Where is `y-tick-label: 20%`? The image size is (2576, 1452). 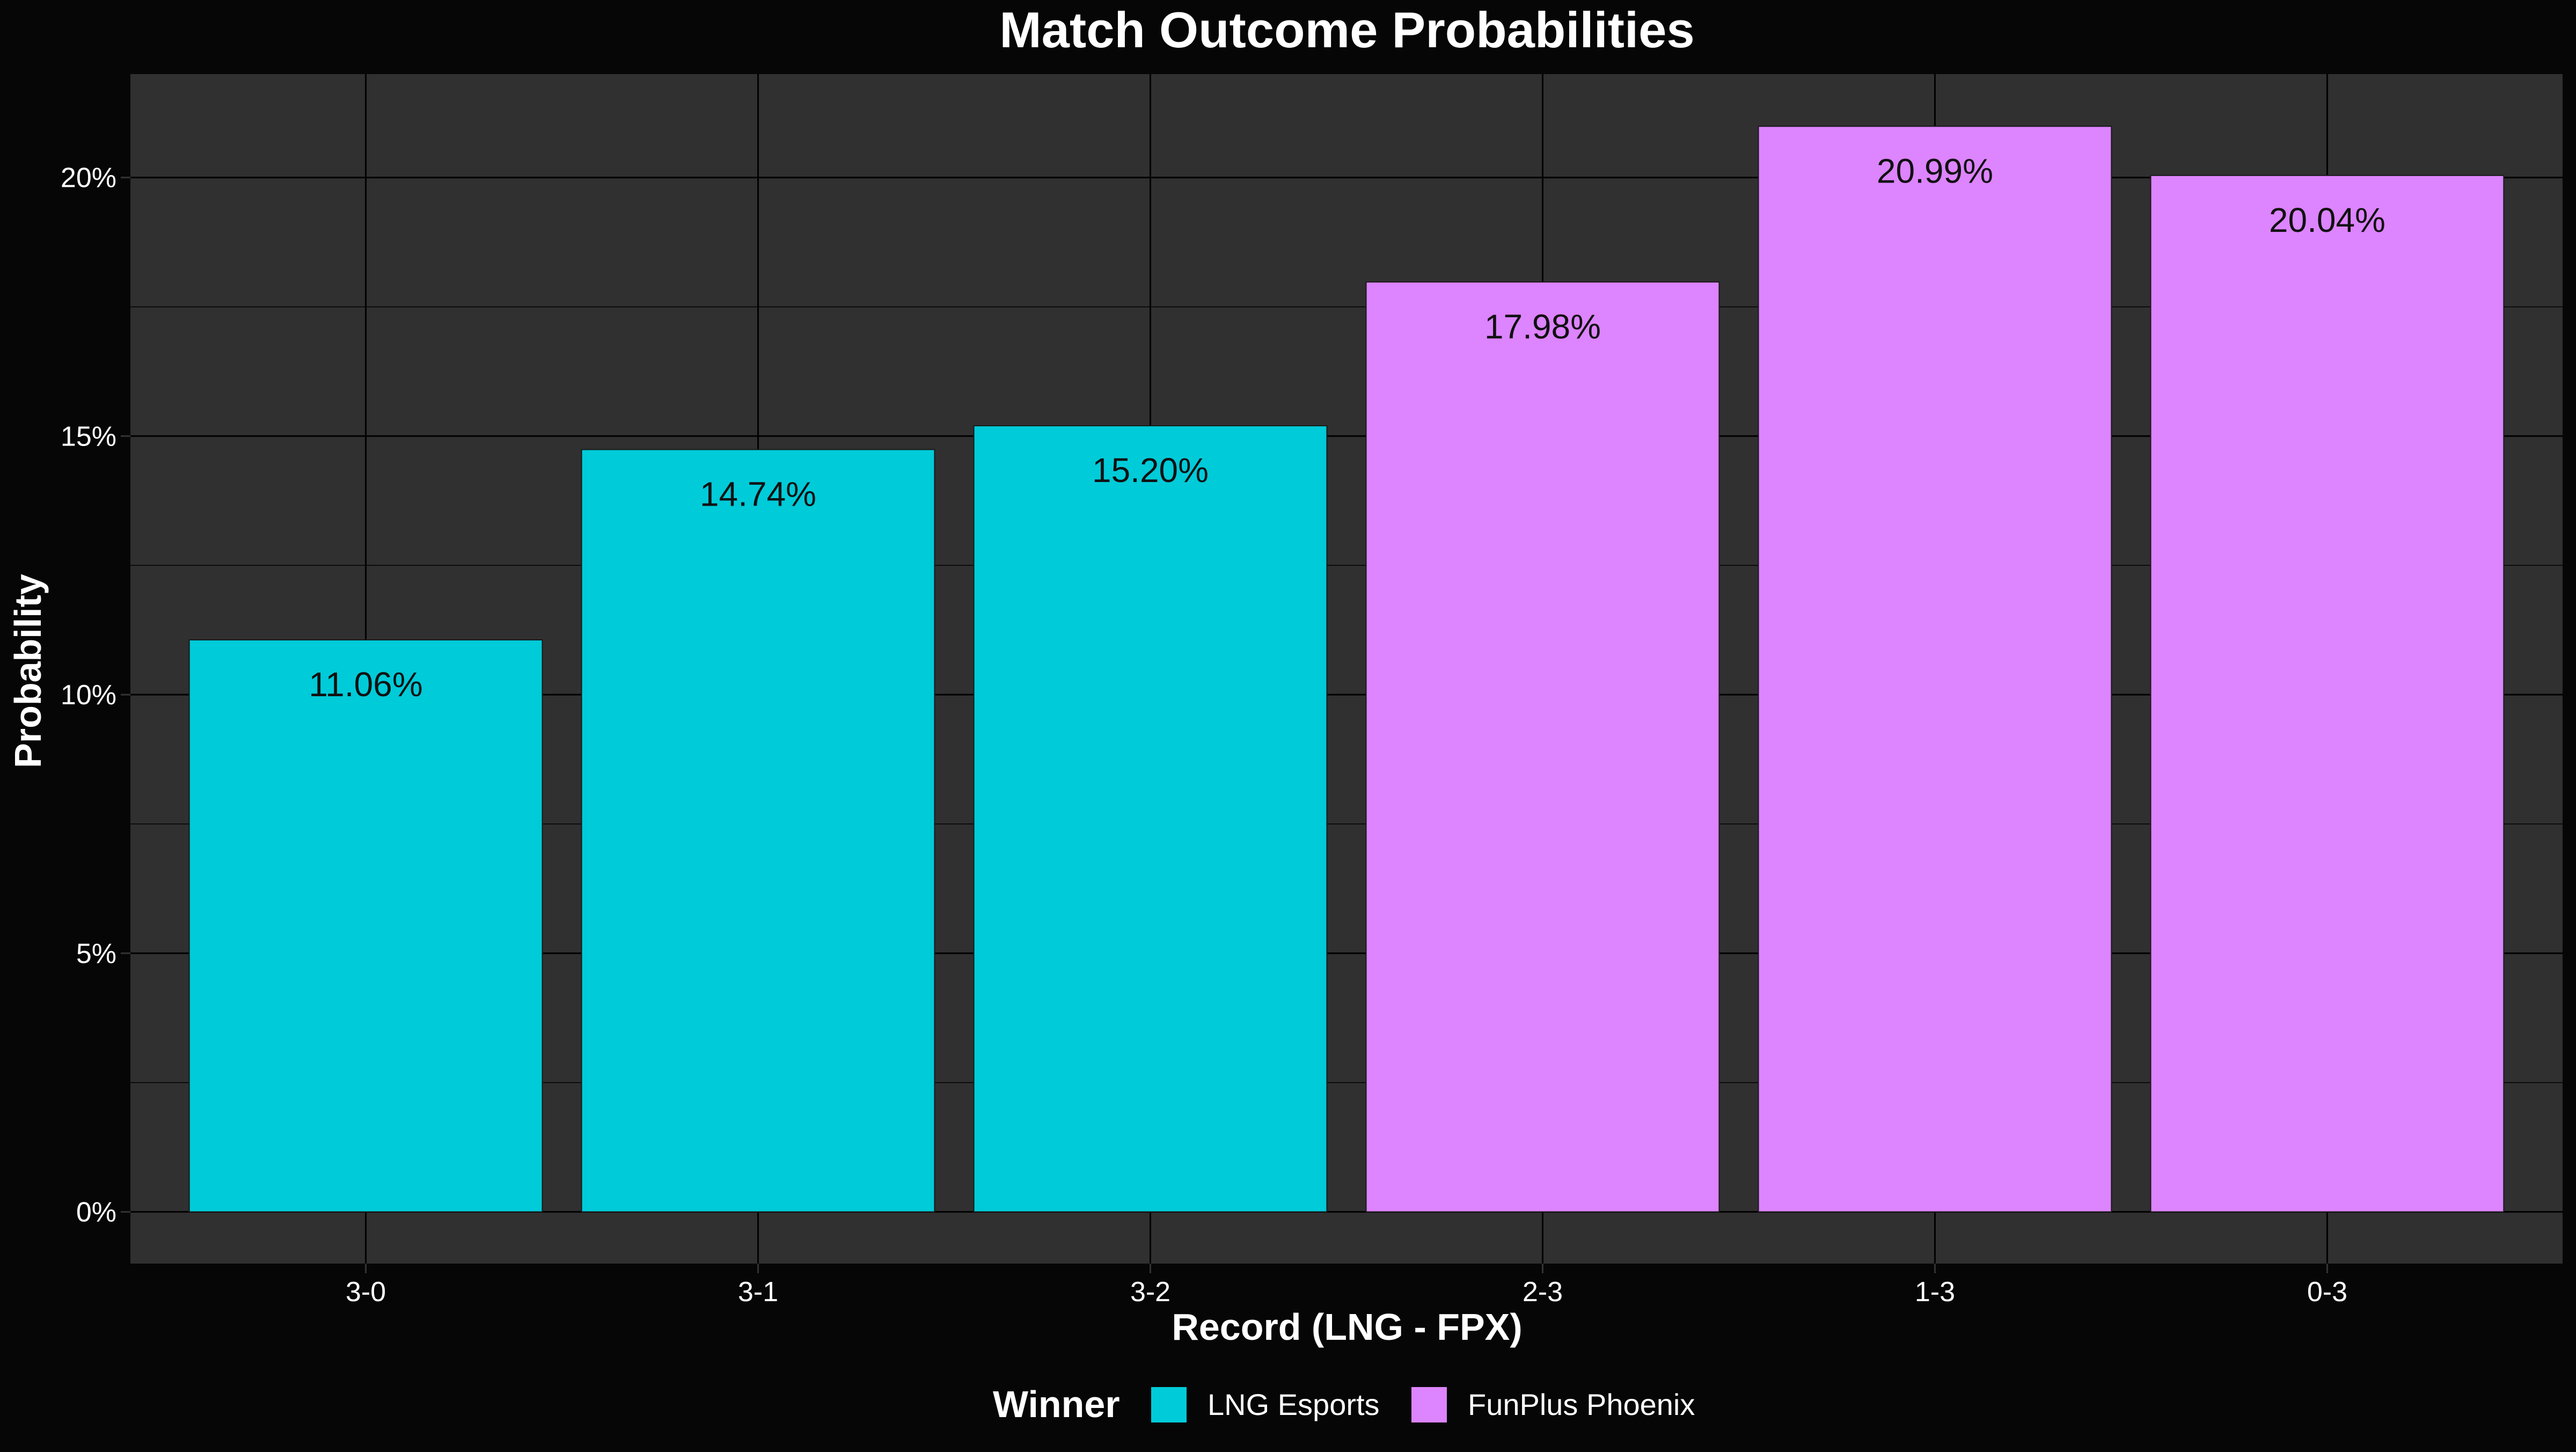 y-tick-label: 20% is located at coordinates (88, 178).